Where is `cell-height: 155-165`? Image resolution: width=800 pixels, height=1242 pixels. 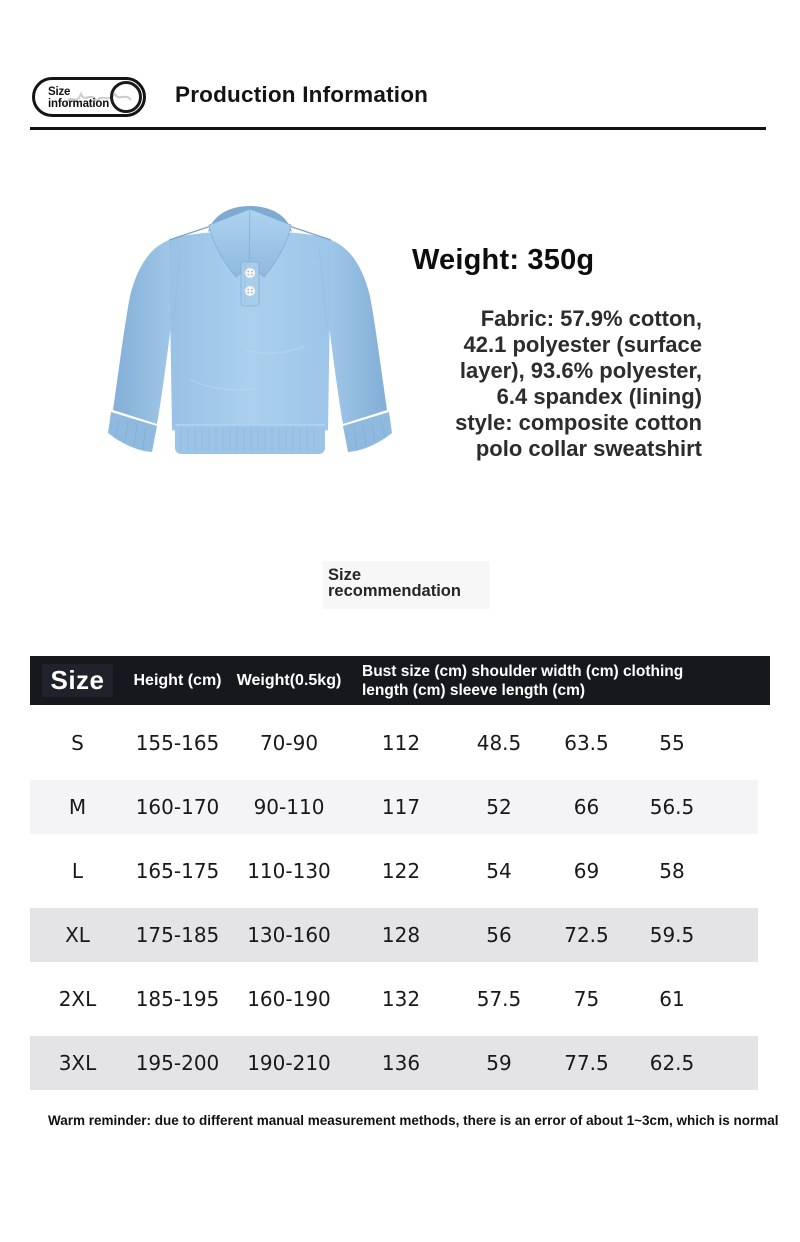 cell-height: 155-165 is located at coordinates (177, 743).